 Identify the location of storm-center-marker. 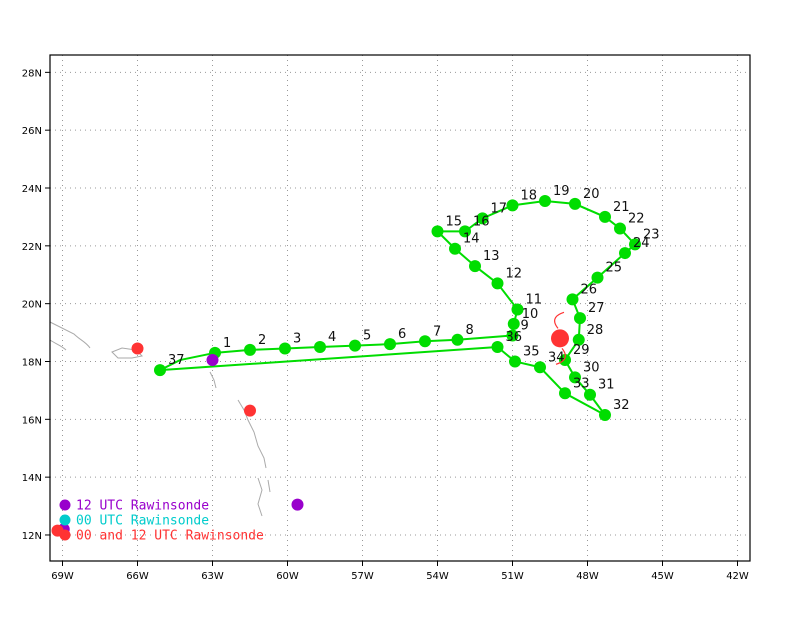
(560, 338).